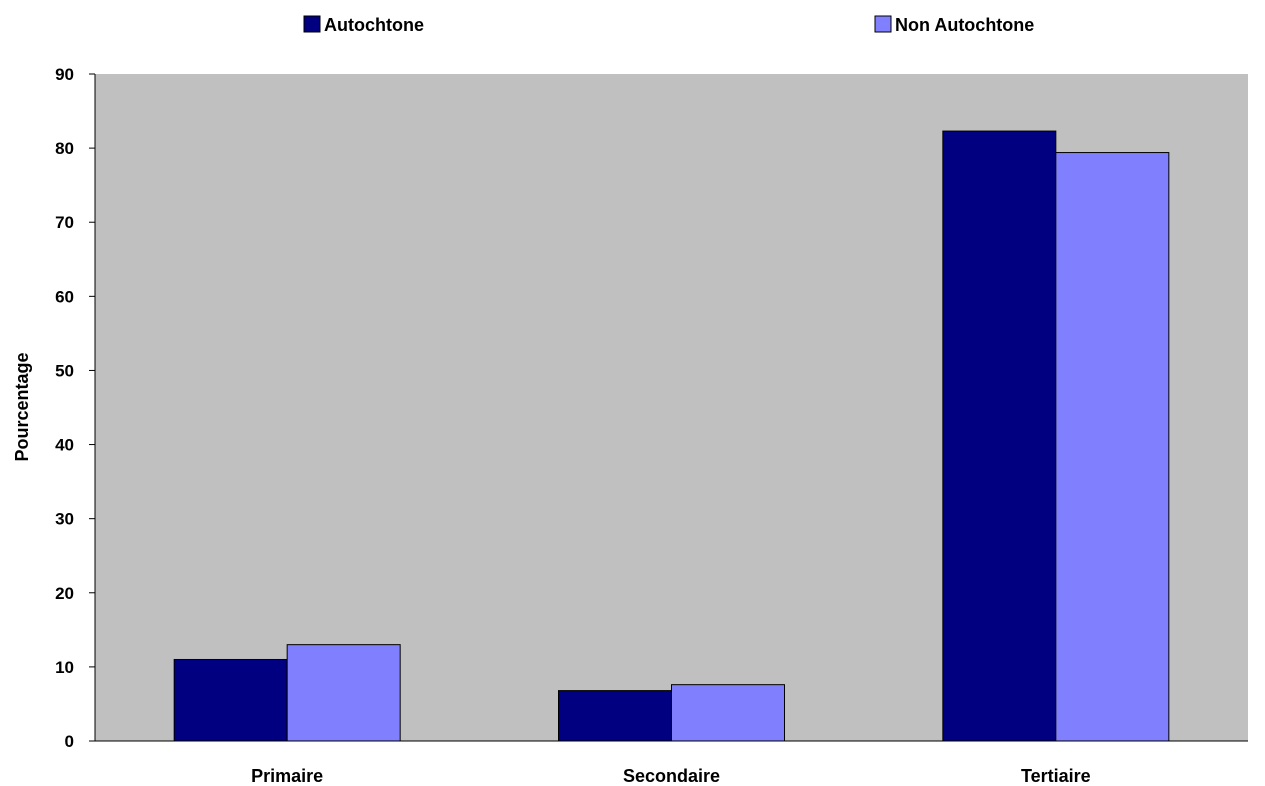 The height and width of the screenshot is (786, 1265). Describe the element at coordinates (64, 593) in the screenshot. I see `y-tick-label: 20` at that location.